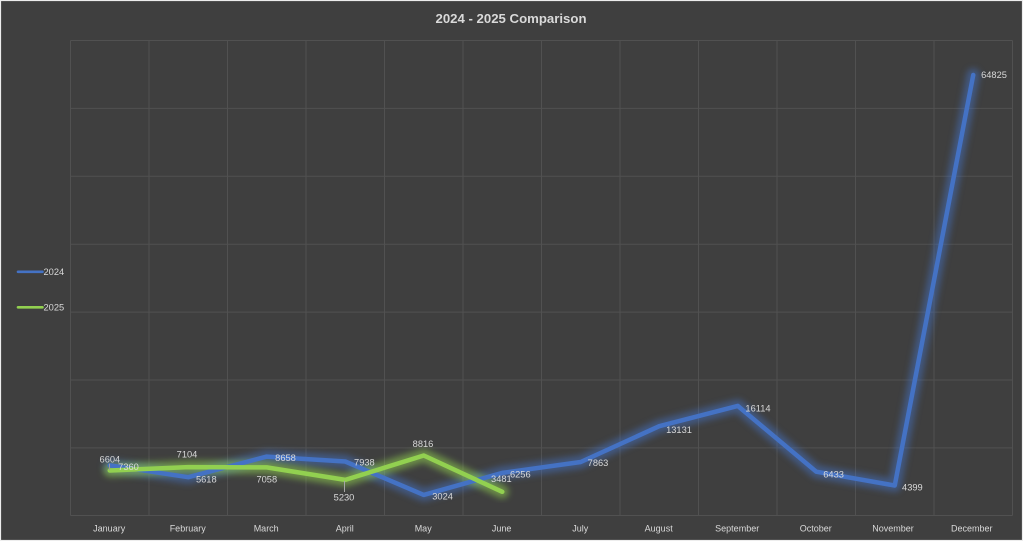 The height and width of the screenshot is (541, 1023). Describe the element at coordinates (109, 528) in the screenshot. I see `svg-text: January` at that location.